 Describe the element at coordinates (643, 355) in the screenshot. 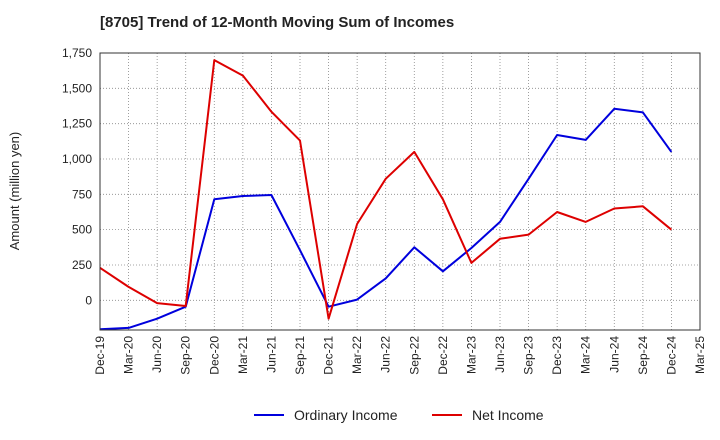

I see `x-tick-label: Sep-24` at that location.